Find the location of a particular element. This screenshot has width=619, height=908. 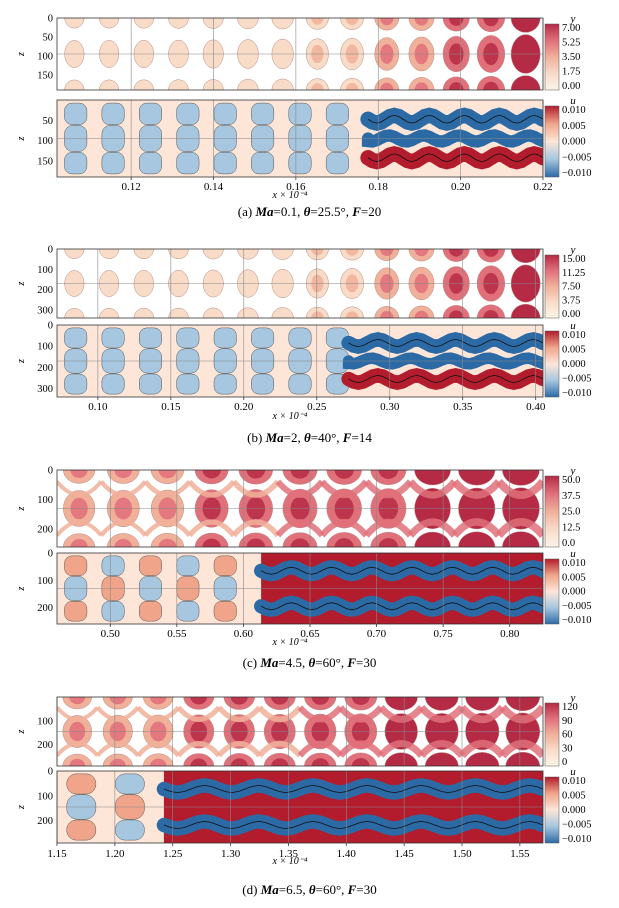

colorbar-tick-d-lower: −0.010 is located at coordinates (577, 839).